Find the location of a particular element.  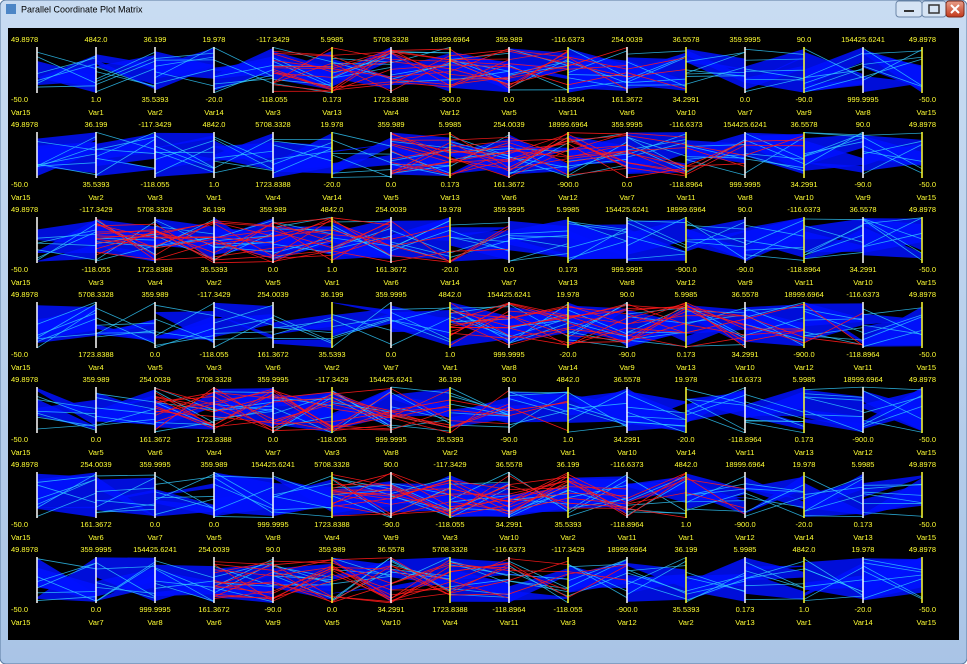

axis-max-label: 359.9995 is located at coordinates (508, 209).